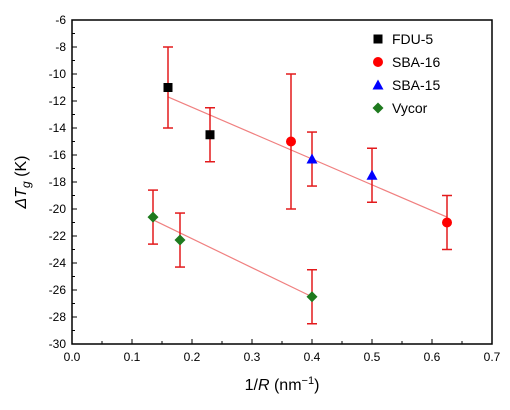 The image size is (510, 410). What do you see at coordinates (58, 74) in the screenshot?
I see `y-tick-label: -10` at bounding box center [58, 74].